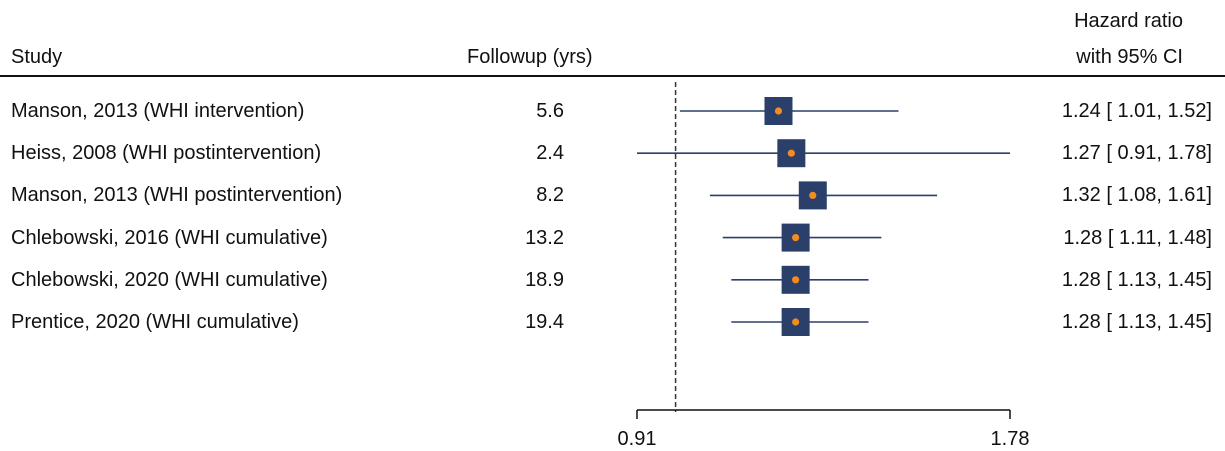  Describe the element at coordinates (550, 195) in the screenshot. I see `followup-value: 8.2` at that location.